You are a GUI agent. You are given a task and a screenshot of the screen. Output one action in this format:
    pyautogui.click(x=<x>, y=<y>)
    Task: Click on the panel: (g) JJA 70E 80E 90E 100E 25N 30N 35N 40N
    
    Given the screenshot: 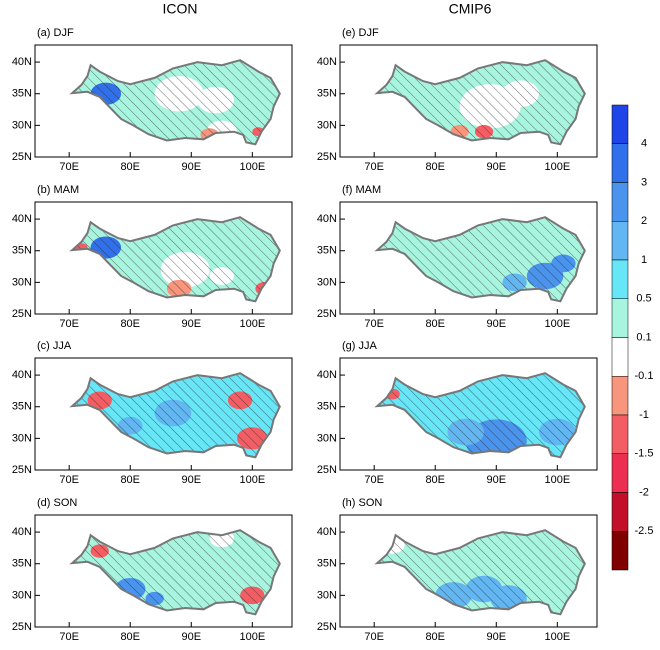 What is the action you would take?
    pyautogui.click(x=457, y=413)
    